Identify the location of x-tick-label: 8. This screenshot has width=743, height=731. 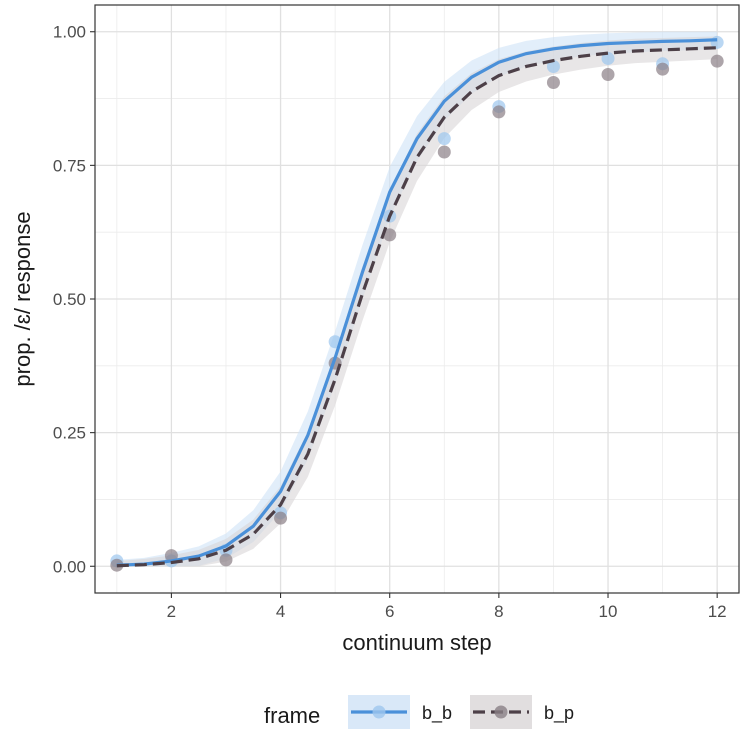
(498, 611).